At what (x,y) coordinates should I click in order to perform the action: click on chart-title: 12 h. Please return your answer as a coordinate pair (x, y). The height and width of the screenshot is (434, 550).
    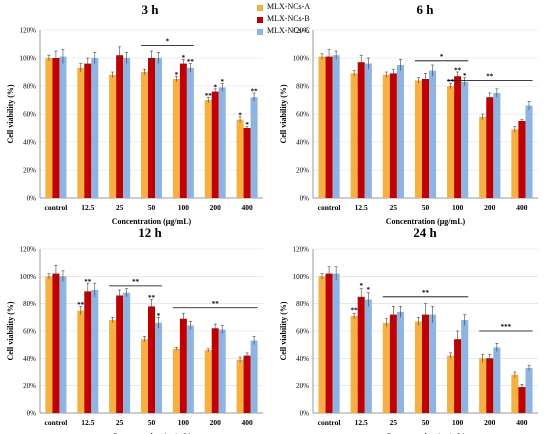
    Looking at the image, I should click on (150, 232).